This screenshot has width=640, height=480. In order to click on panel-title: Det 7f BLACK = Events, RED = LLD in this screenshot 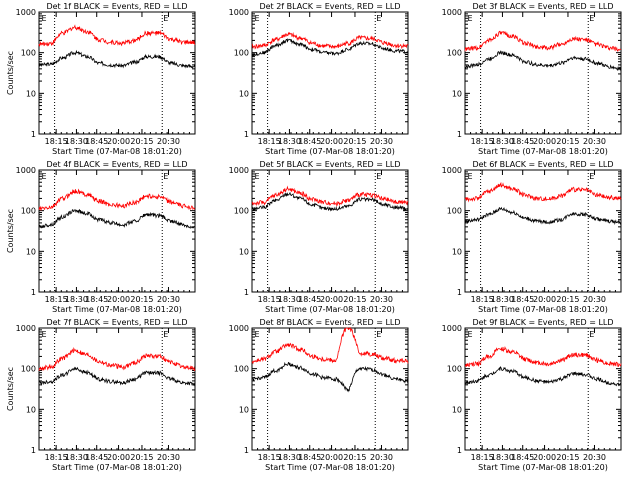, I will do `click(116, 322)`.